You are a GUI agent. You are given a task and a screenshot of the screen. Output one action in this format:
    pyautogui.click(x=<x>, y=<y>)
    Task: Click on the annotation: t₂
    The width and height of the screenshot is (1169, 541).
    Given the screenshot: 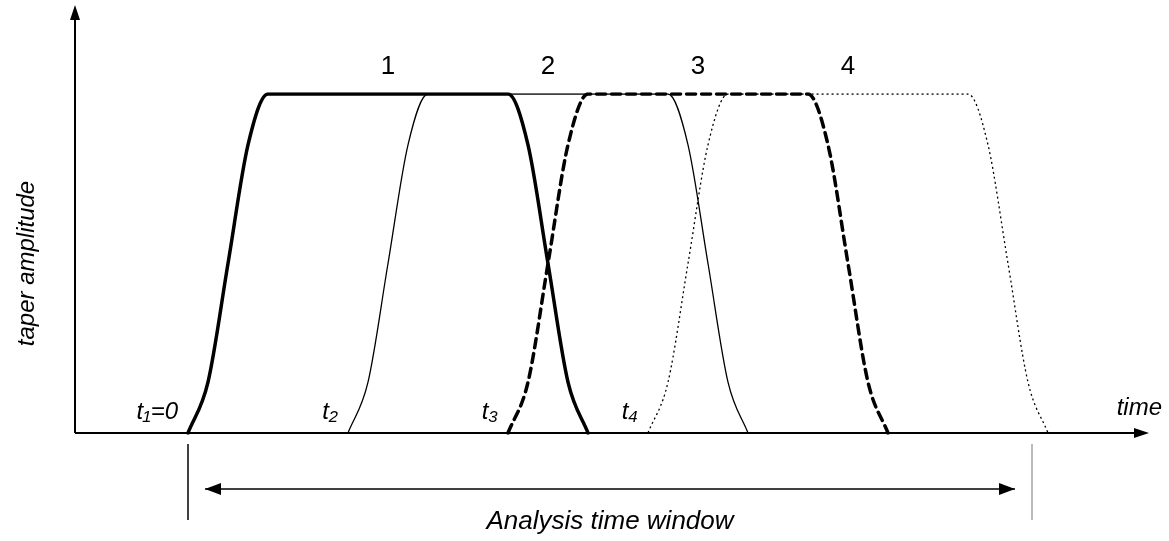 What is the action you would take?
    pyautogui.click(x=330, y=410)
    